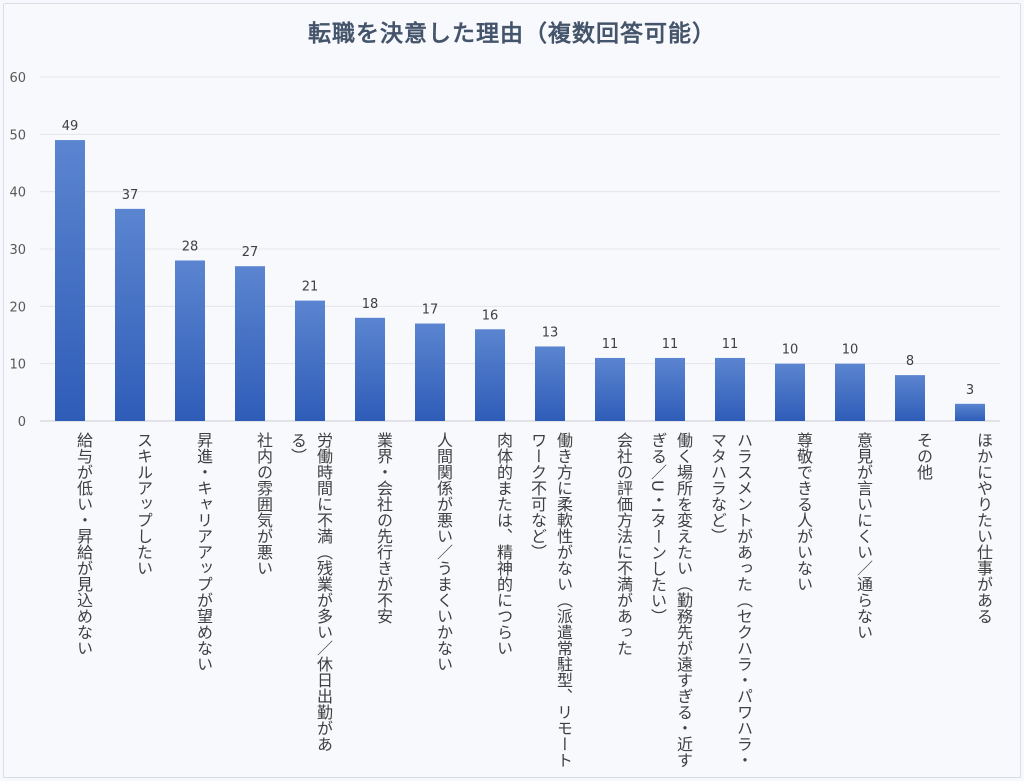 This screenshot has width=1024, height=781. I want to click on x-tick-label: 会社の評価方法に不満があった, so click(623, 544).